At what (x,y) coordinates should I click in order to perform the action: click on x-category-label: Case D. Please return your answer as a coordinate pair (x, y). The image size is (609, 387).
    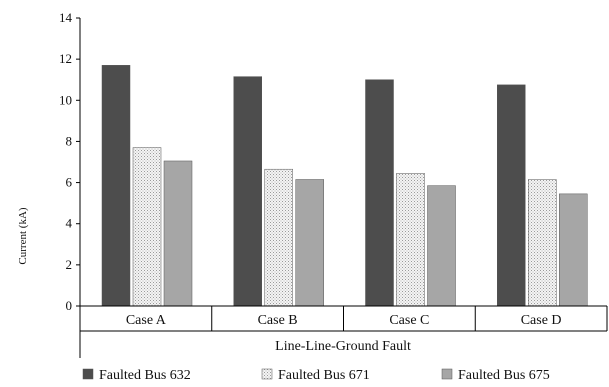
    Looking at the image, I should click on (541, 320).